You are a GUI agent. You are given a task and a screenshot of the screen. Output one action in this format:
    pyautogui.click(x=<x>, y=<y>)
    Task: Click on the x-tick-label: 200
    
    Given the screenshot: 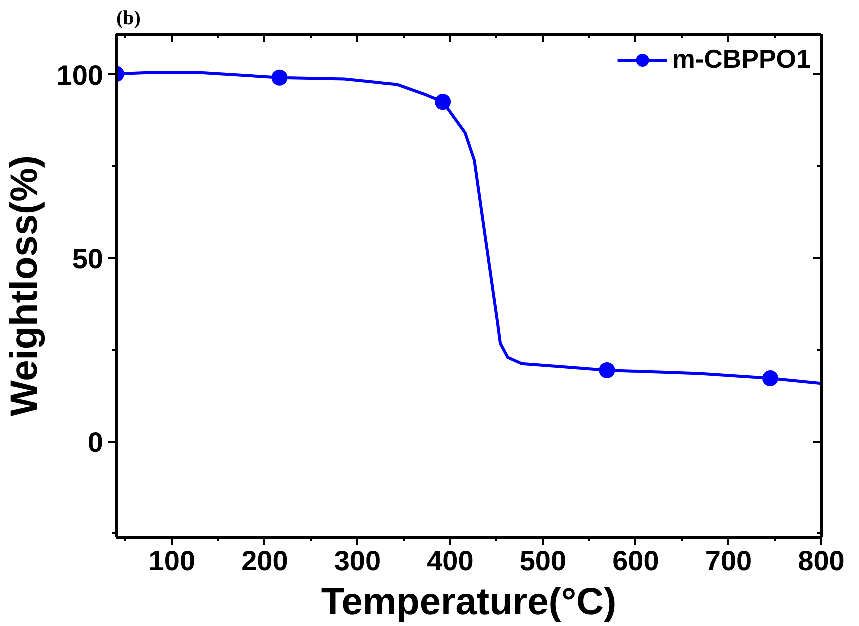 What is the action you would take?
    pyautogui.click(x=265, y=561)
    